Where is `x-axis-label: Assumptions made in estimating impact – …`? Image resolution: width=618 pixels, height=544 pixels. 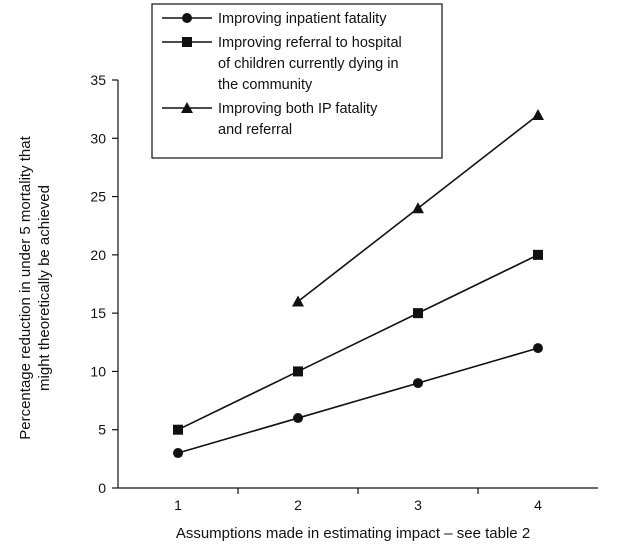 x-axis-label: Assumptions made in estimating impact – … is located at coordinates (353, 533).